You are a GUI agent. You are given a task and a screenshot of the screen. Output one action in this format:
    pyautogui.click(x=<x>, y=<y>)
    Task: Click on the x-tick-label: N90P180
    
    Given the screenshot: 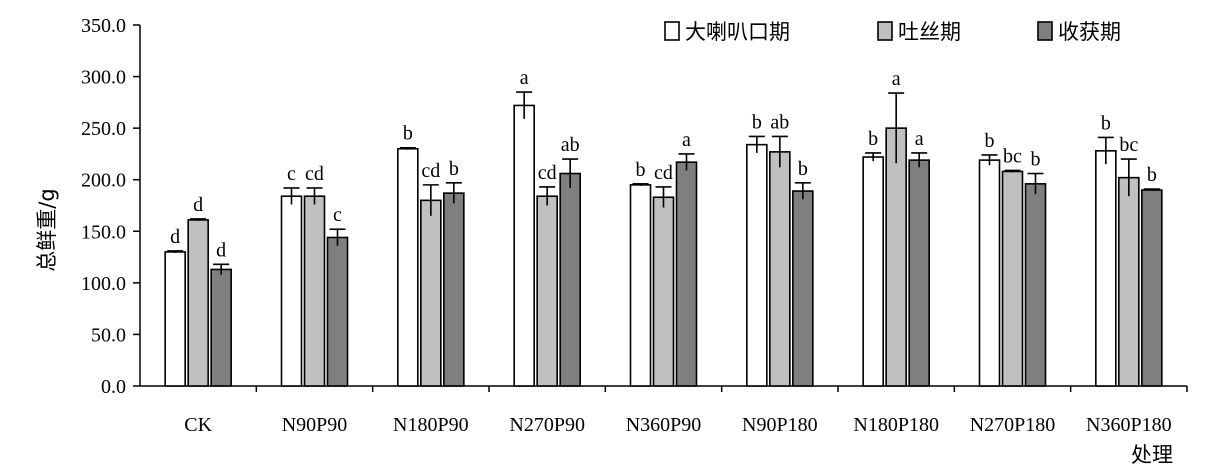 What is the action you would take?
    pyautogui.click(x=780, y=425)
    